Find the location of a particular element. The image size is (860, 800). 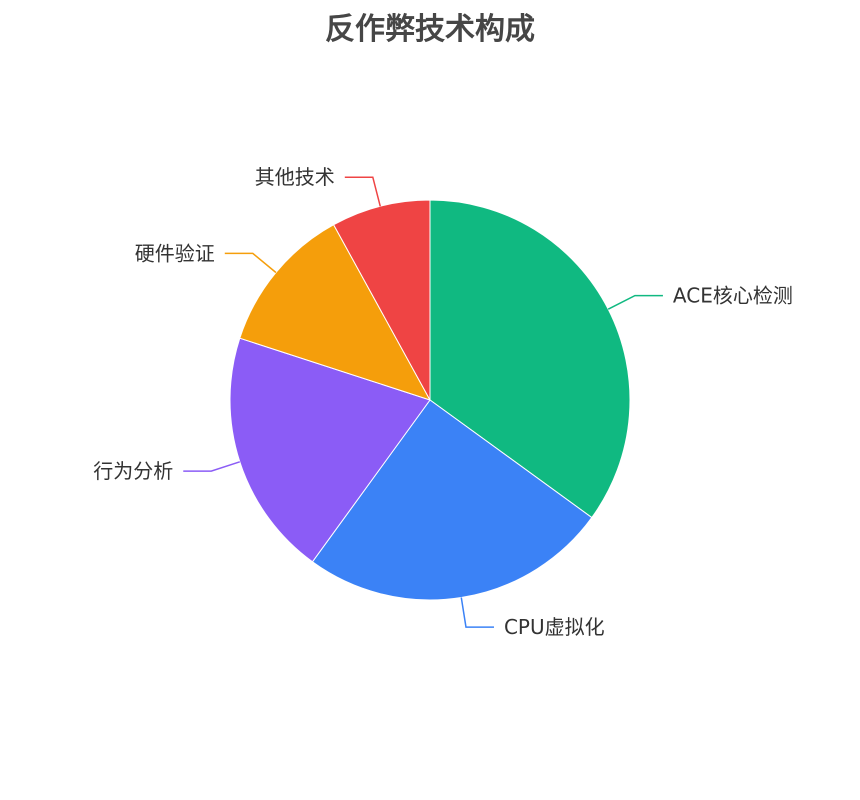

slice-label: 其他技术 is located at coordinates (295, 177).